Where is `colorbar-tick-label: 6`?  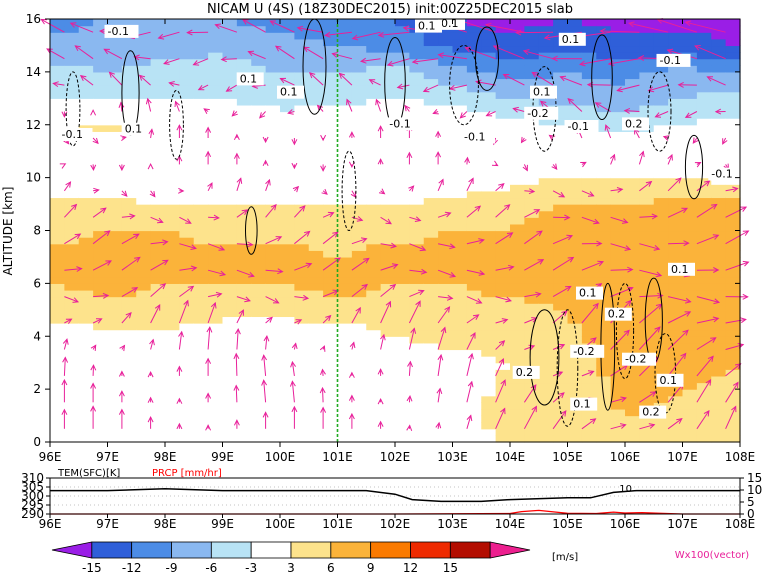 colorbar-tick-label: 6 is located at coordinates (331, 568).